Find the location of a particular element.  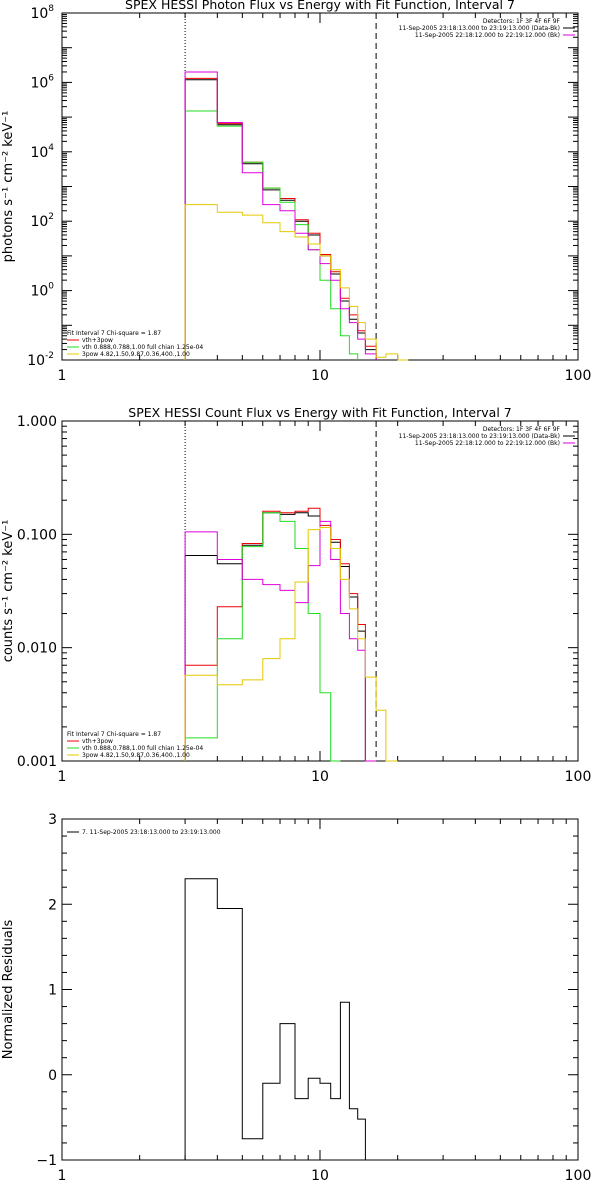

y-axis-label: photons s⁻¹ cm⁻² keV⁻¹ is located at coordinates (8, 187).